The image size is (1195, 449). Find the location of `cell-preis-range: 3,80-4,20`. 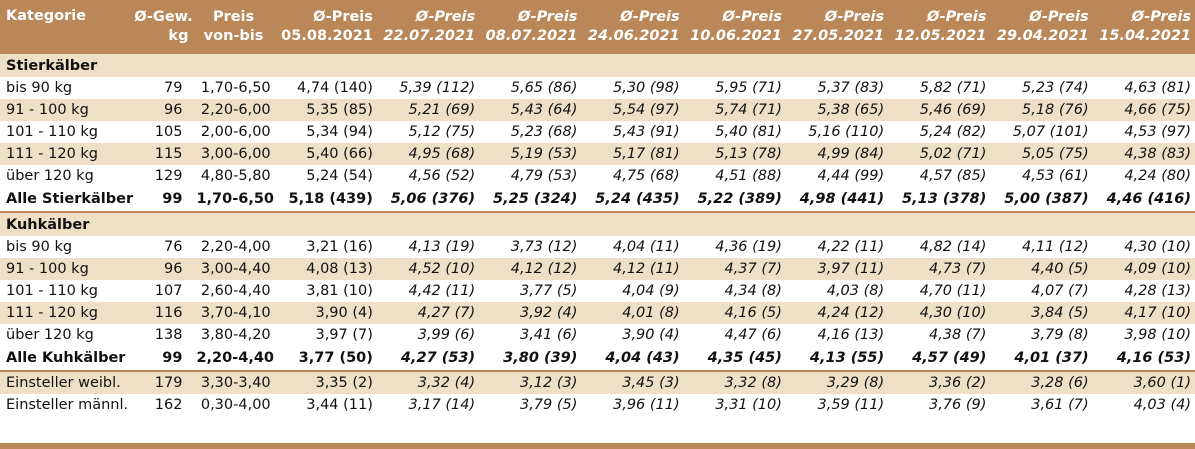

cell-preis-range: 3,80-4,20 is located at coordinates (233, 335).